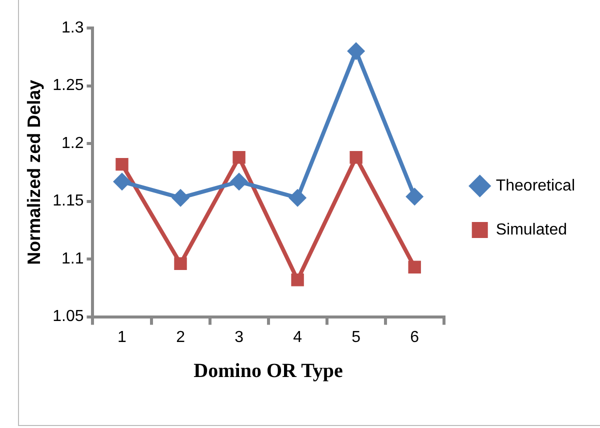  Describe the element at coordinates (122, 337) in the screenshot. I see `x-tick-label: 1` at that location.